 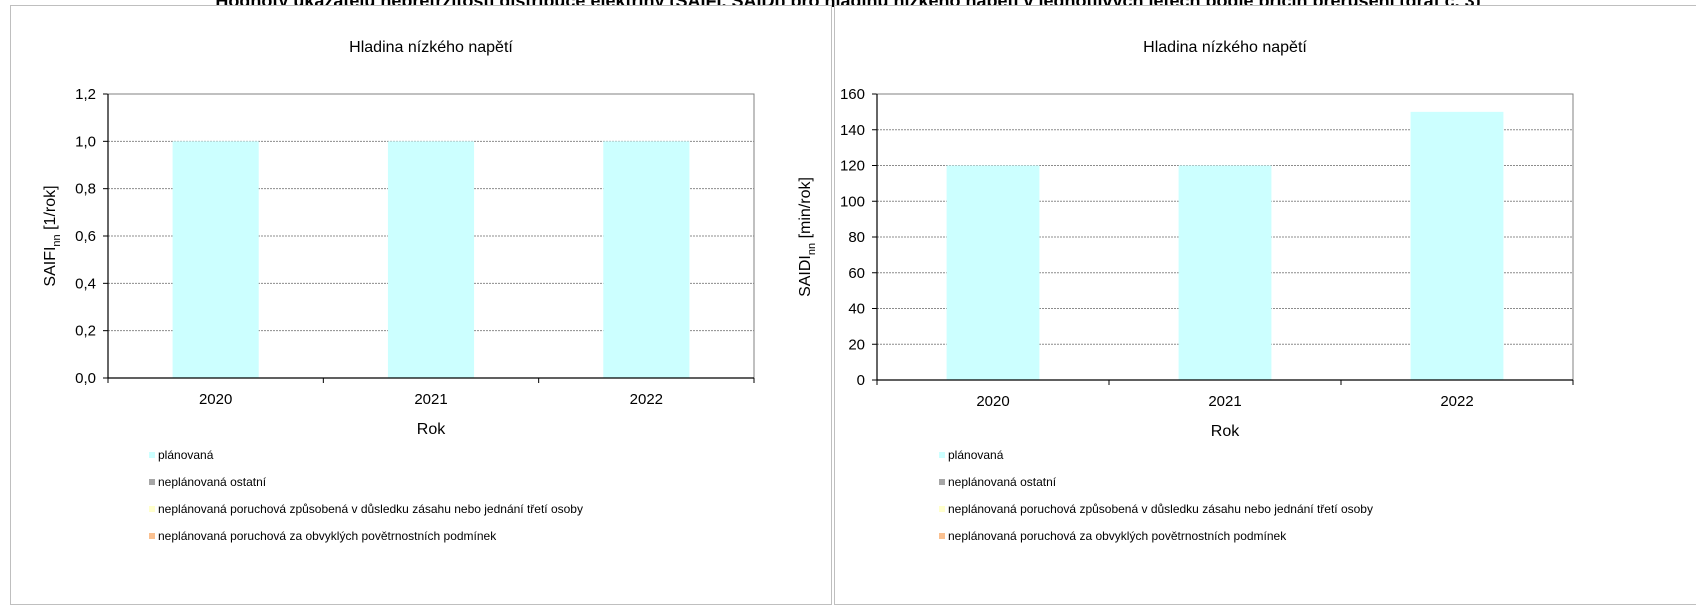 What do you see at coordinates (993, 272) in the screenshot?
I see `bar-saidi-2020` at bounding box center [993, 272].